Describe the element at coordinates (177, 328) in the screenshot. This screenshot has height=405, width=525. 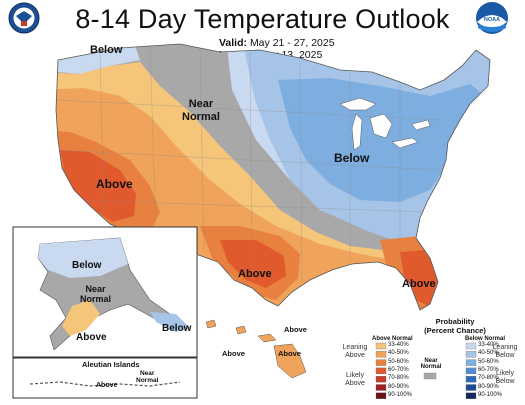
I see `ak-label-panhandle-below: Below` at that location.